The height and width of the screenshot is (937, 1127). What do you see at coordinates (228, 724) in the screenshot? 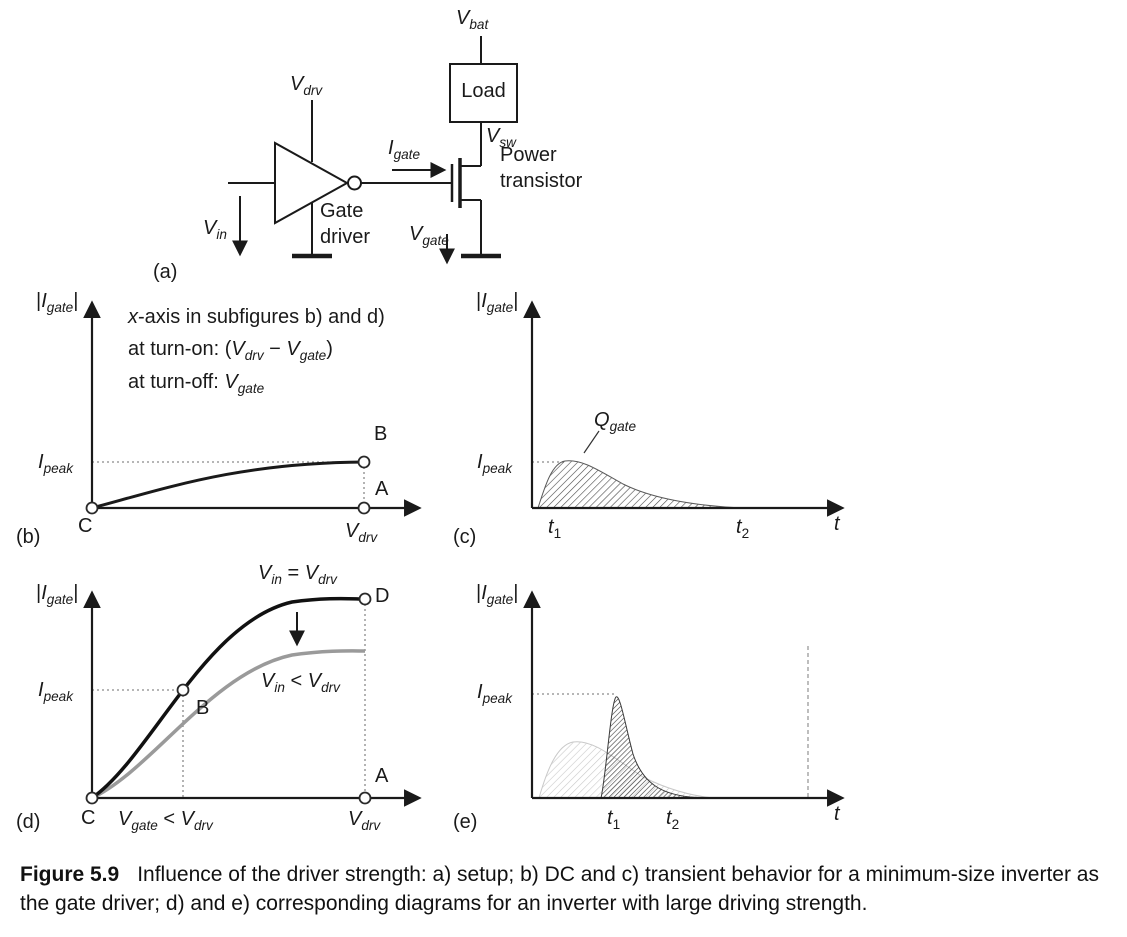
I see `gray-curve` at bounding box center [228, 724].